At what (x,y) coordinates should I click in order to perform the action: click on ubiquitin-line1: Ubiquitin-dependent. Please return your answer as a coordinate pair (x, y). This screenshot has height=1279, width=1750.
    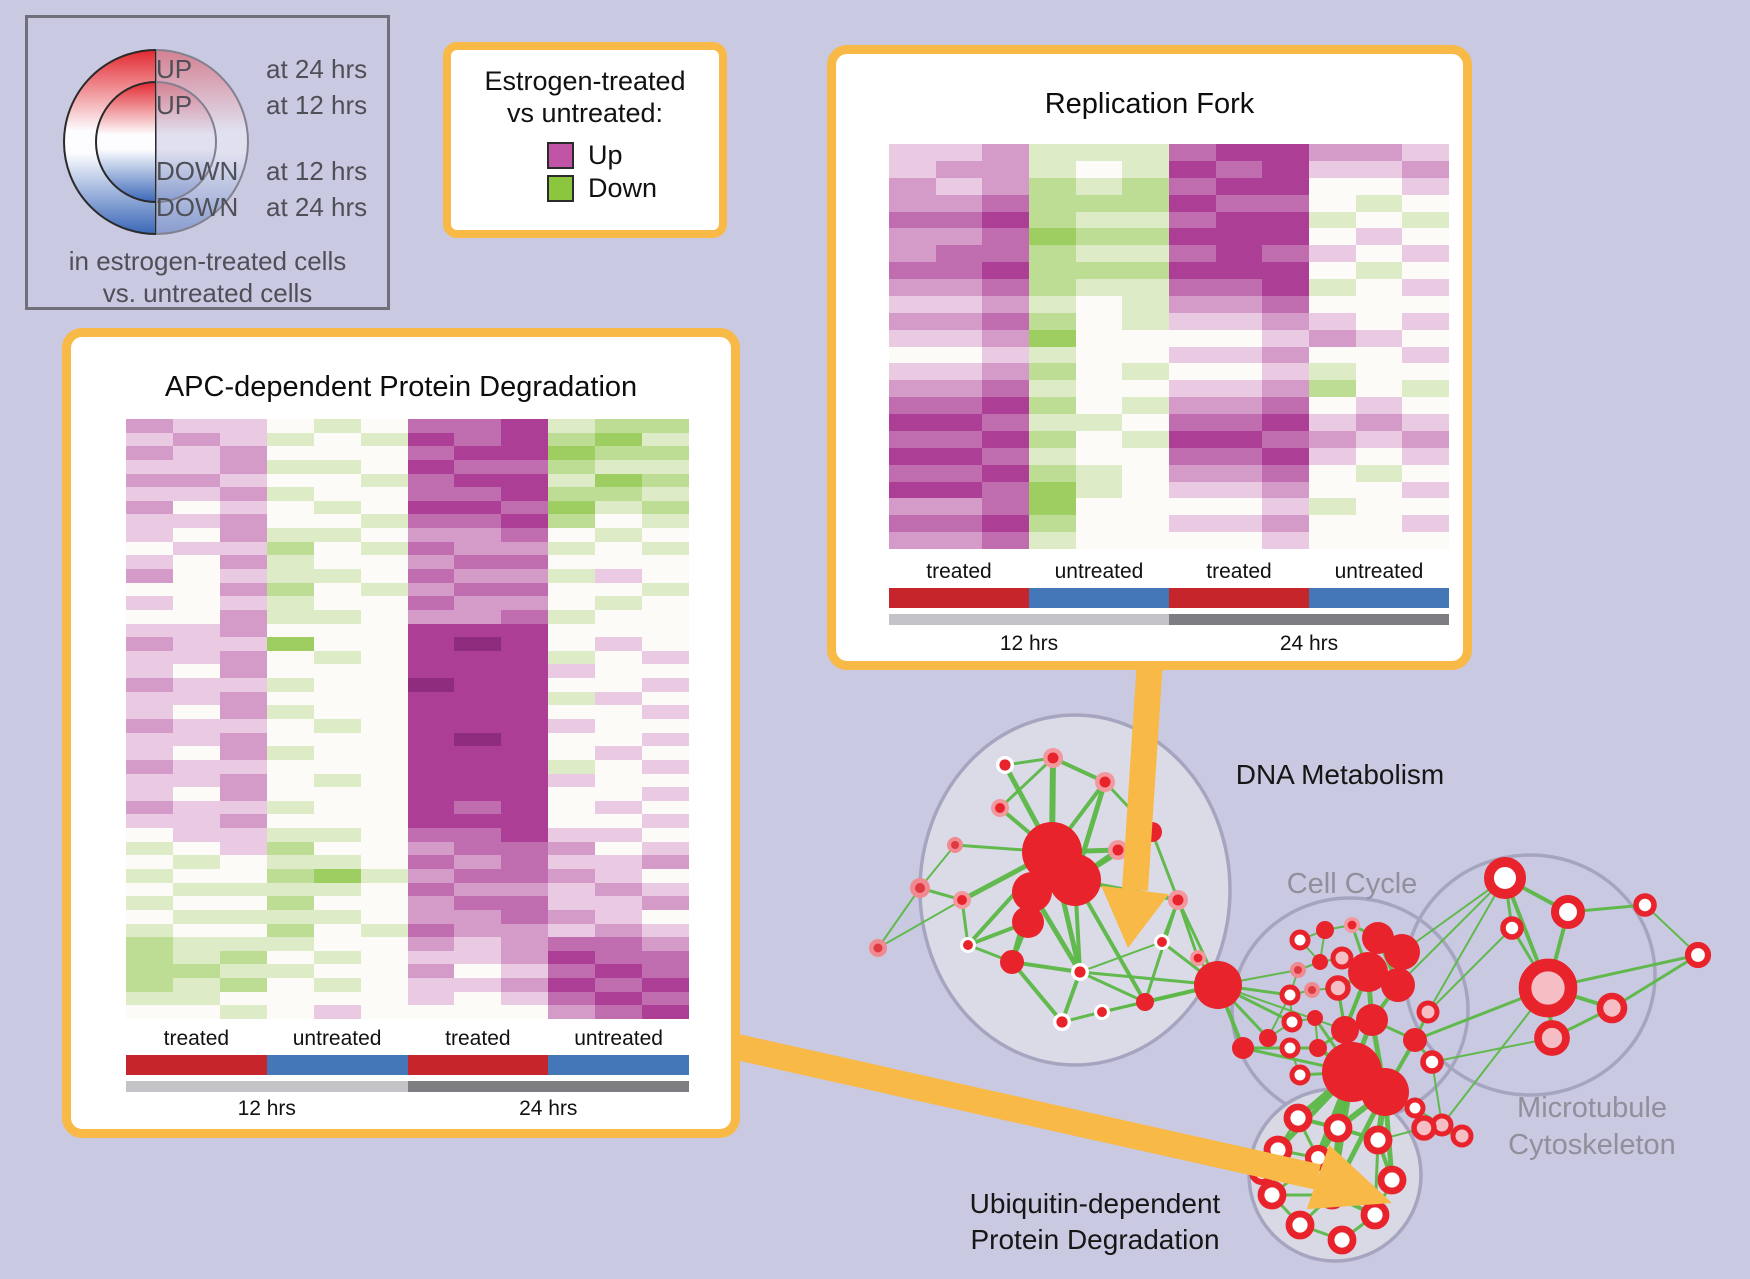
    Looking at the image, I should click on (1095, 1203).